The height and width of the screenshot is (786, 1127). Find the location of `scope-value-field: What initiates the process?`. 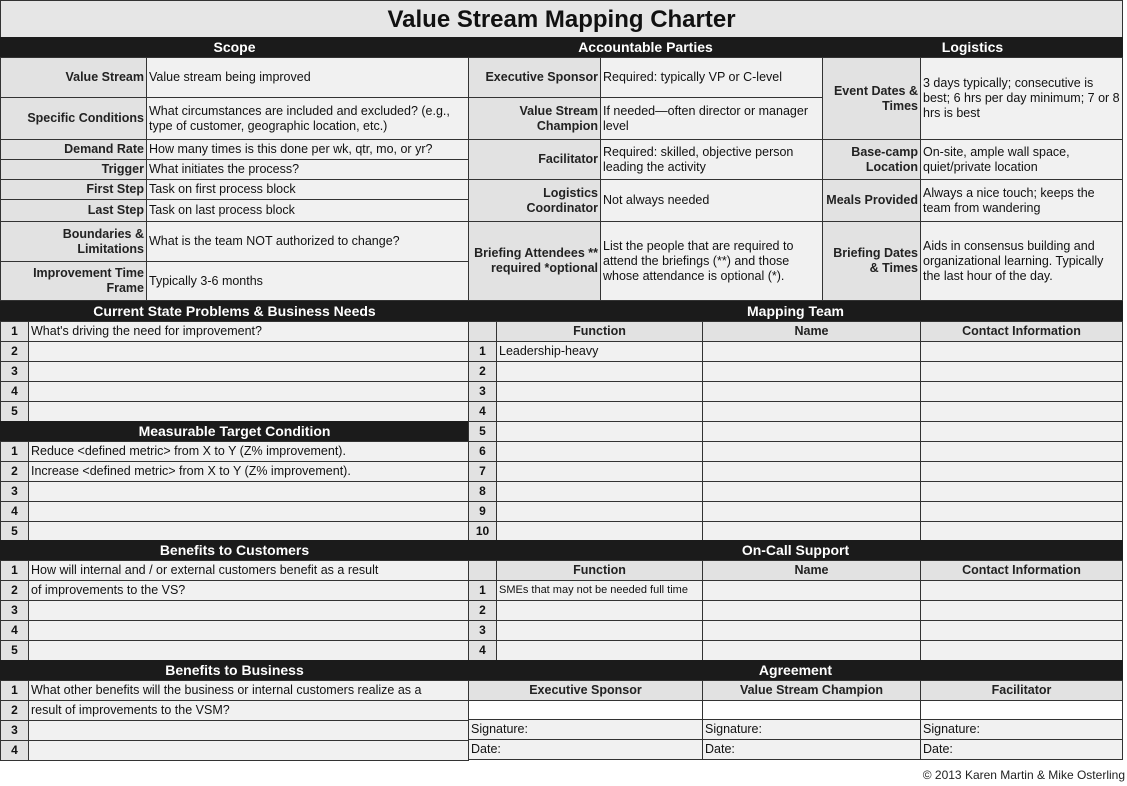

scope-value-field: What initiates the process? is located at coordinates (307, 169).